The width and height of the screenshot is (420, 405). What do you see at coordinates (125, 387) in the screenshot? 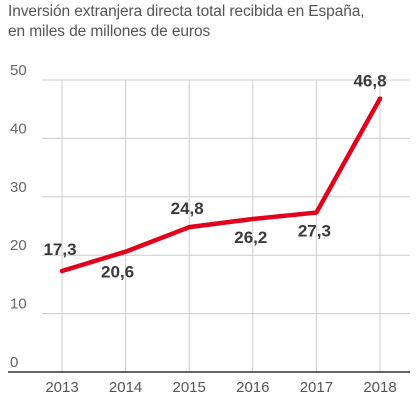
I see `x-tick-label-2014: 2014` at bounding box center [125, 387].